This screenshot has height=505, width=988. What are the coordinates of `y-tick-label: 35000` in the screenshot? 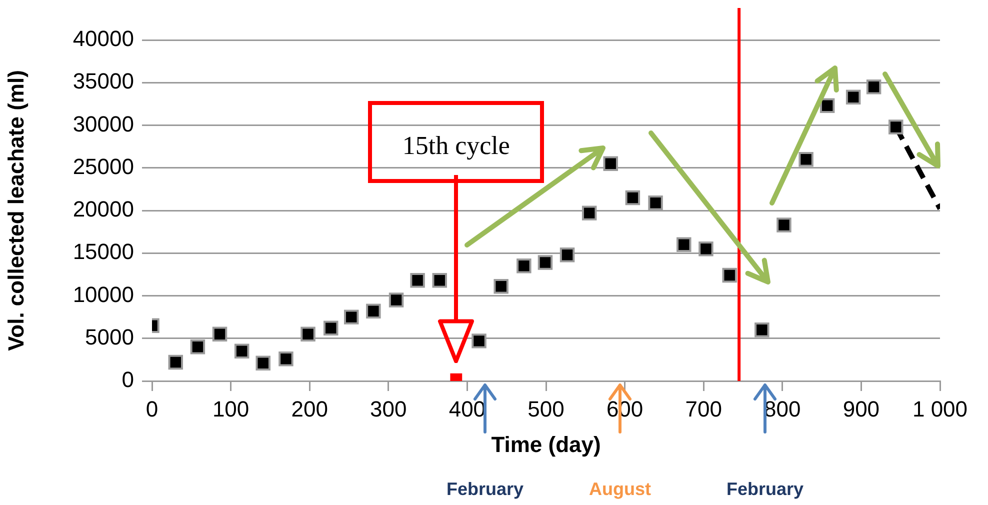 It's located at (103, 81).